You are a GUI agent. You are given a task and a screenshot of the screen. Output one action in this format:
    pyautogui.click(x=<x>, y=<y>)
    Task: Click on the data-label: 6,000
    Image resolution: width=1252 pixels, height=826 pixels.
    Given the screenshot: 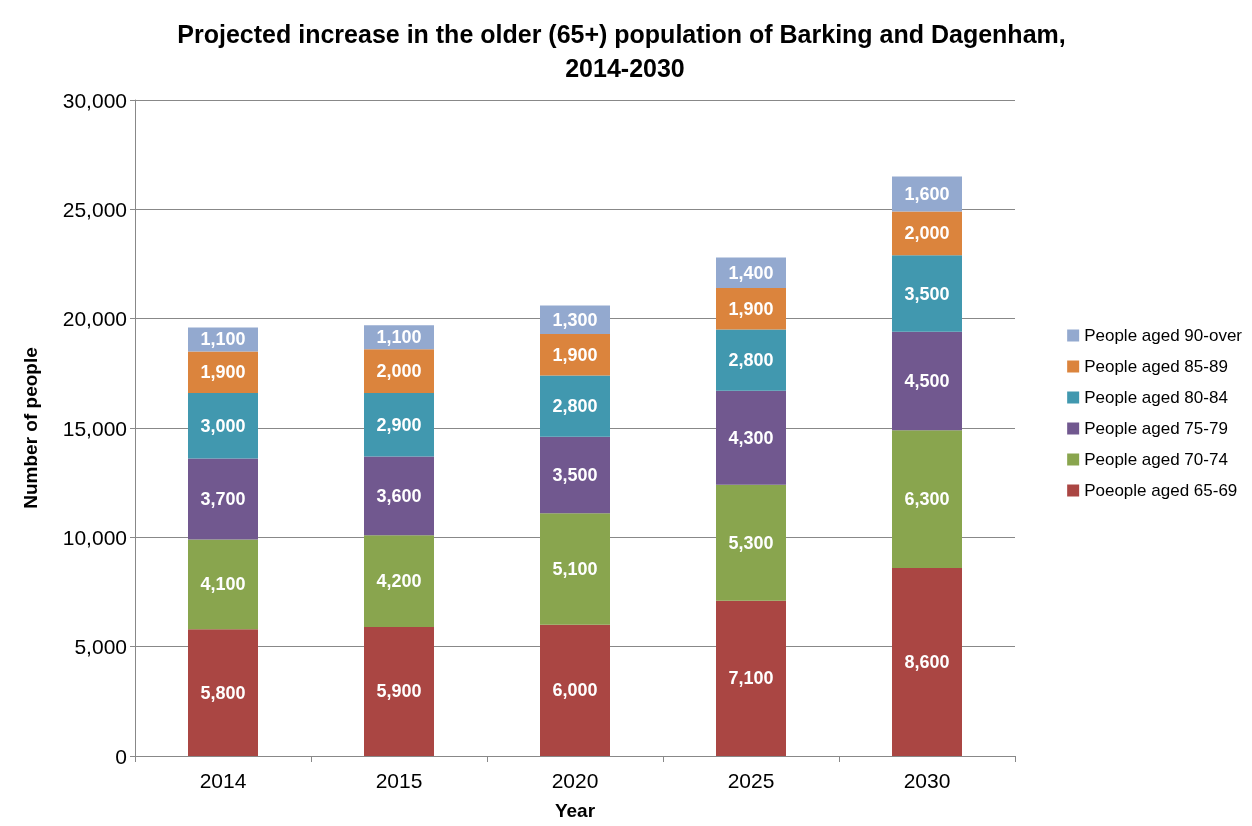 What is the action you would take?
    pyautogui.click(x=575, y=690)
    